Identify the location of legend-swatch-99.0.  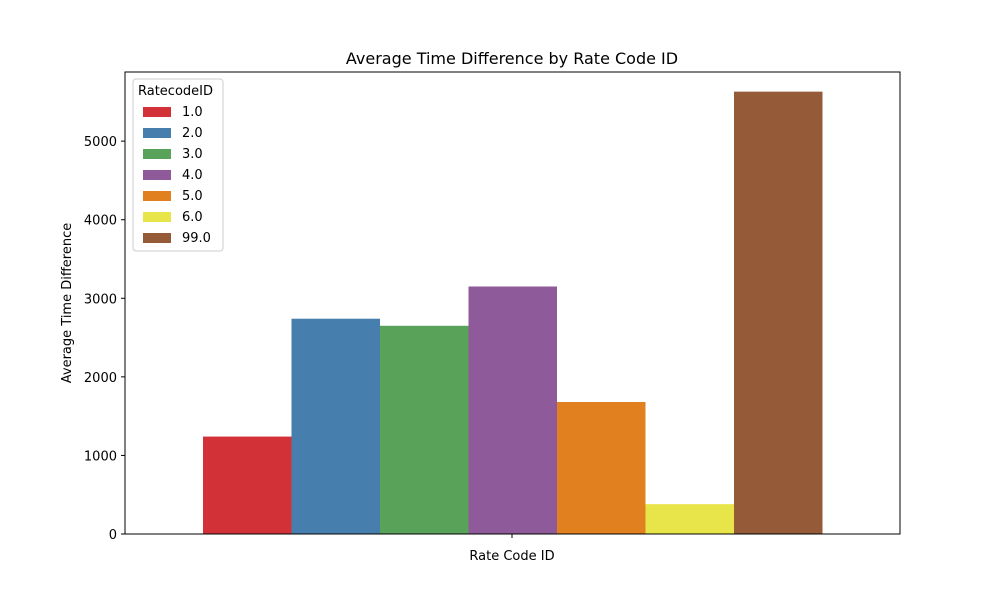
(157, 238).